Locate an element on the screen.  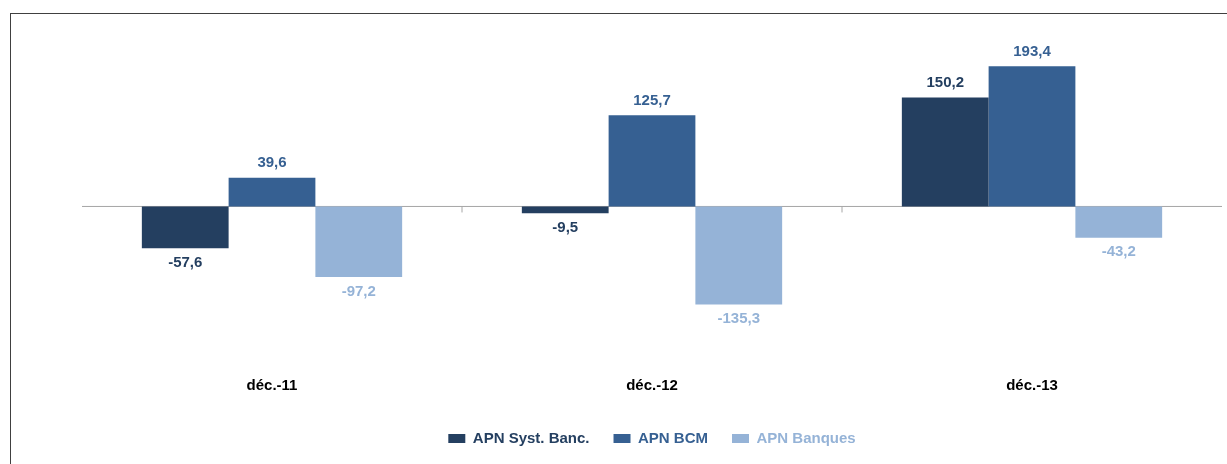
data-label: 193,4 is located at coordinates (1032, 50).